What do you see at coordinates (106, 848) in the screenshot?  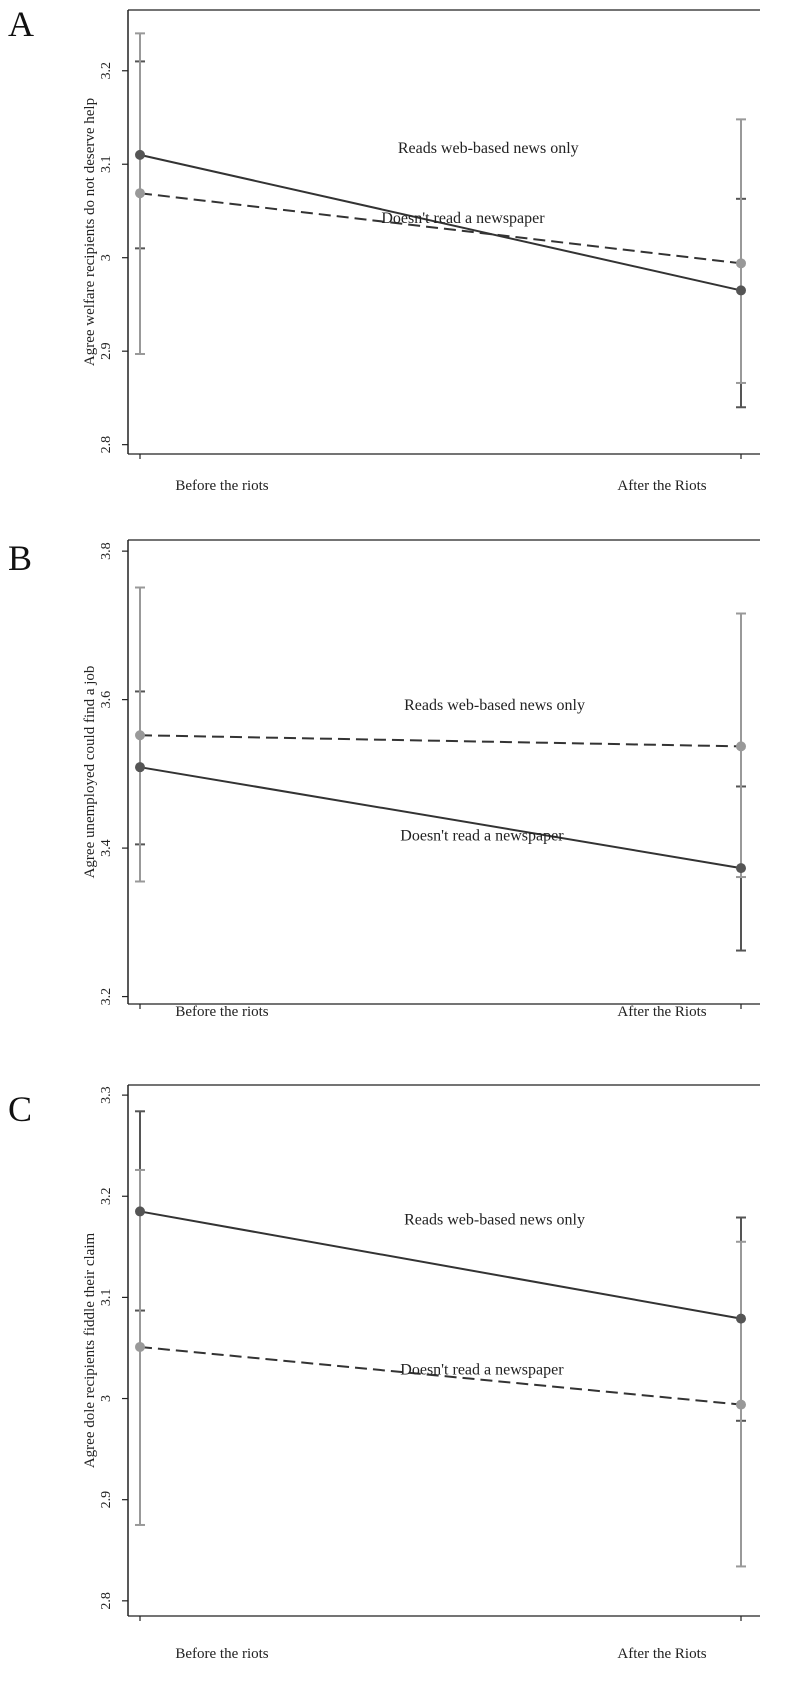 I see `y-tick-label: 3.4` at bounding box center [106, 848].